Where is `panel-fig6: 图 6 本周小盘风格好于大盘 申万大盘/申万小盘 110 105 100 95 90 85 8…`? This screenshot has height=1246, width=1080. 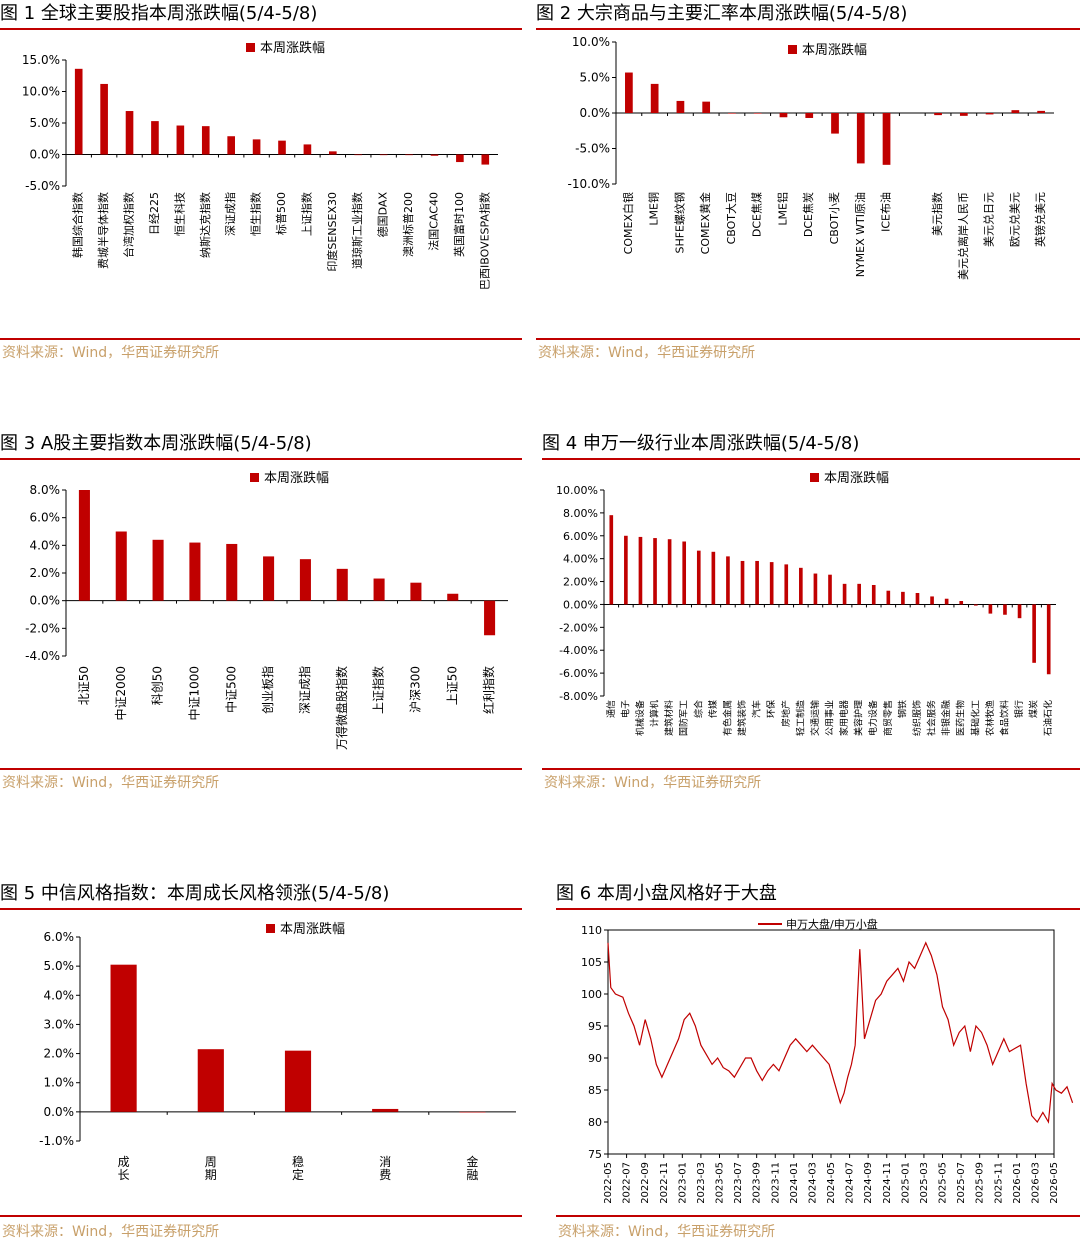 panel-fig6: 图 6 本周小盘风格好于大盘 申万大盘/申万小盘 110 105 100 95 90 85 8… is located at coordinates (818, 1063).